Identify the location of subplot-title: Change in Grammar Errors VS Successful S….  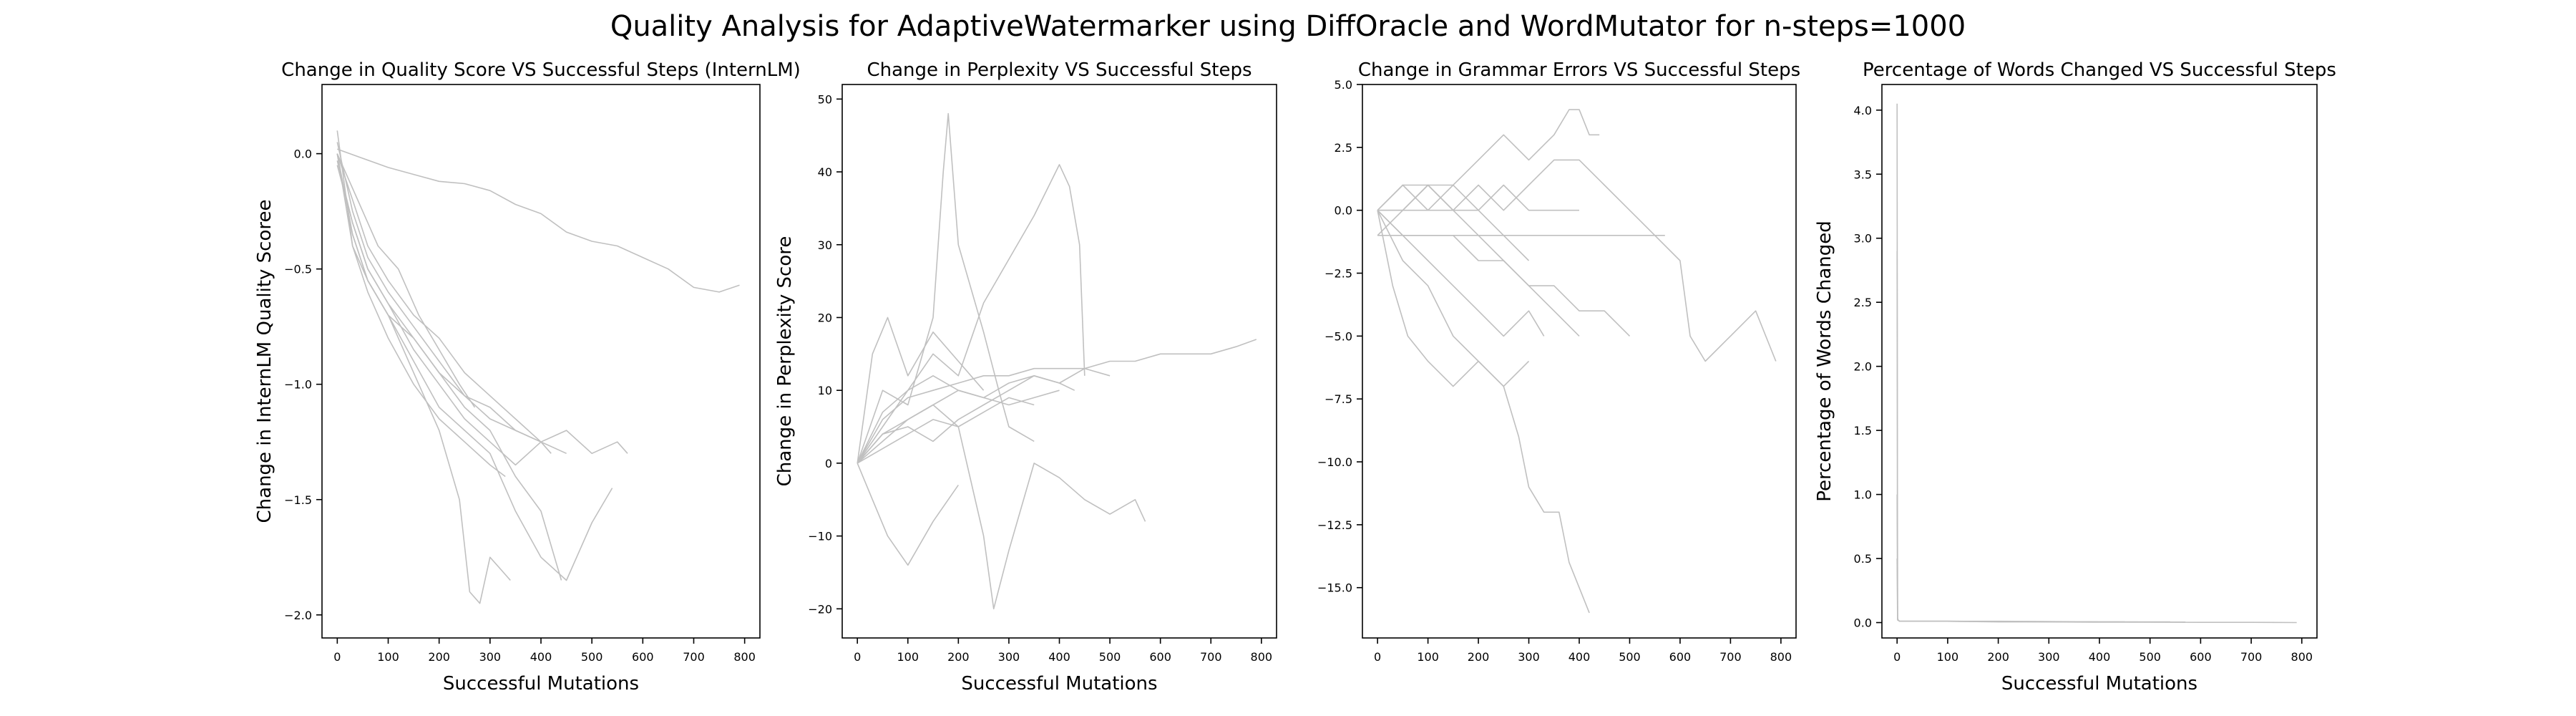
(1579, 70).